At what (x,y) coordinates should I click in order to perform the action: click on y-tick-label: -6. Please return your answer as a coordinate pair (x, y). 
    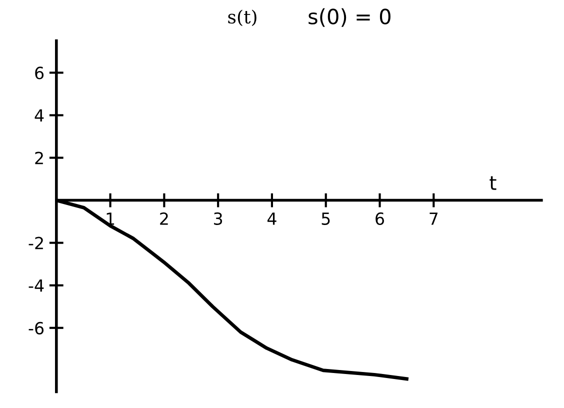
    Looking at the image, I should click on (36, 328).